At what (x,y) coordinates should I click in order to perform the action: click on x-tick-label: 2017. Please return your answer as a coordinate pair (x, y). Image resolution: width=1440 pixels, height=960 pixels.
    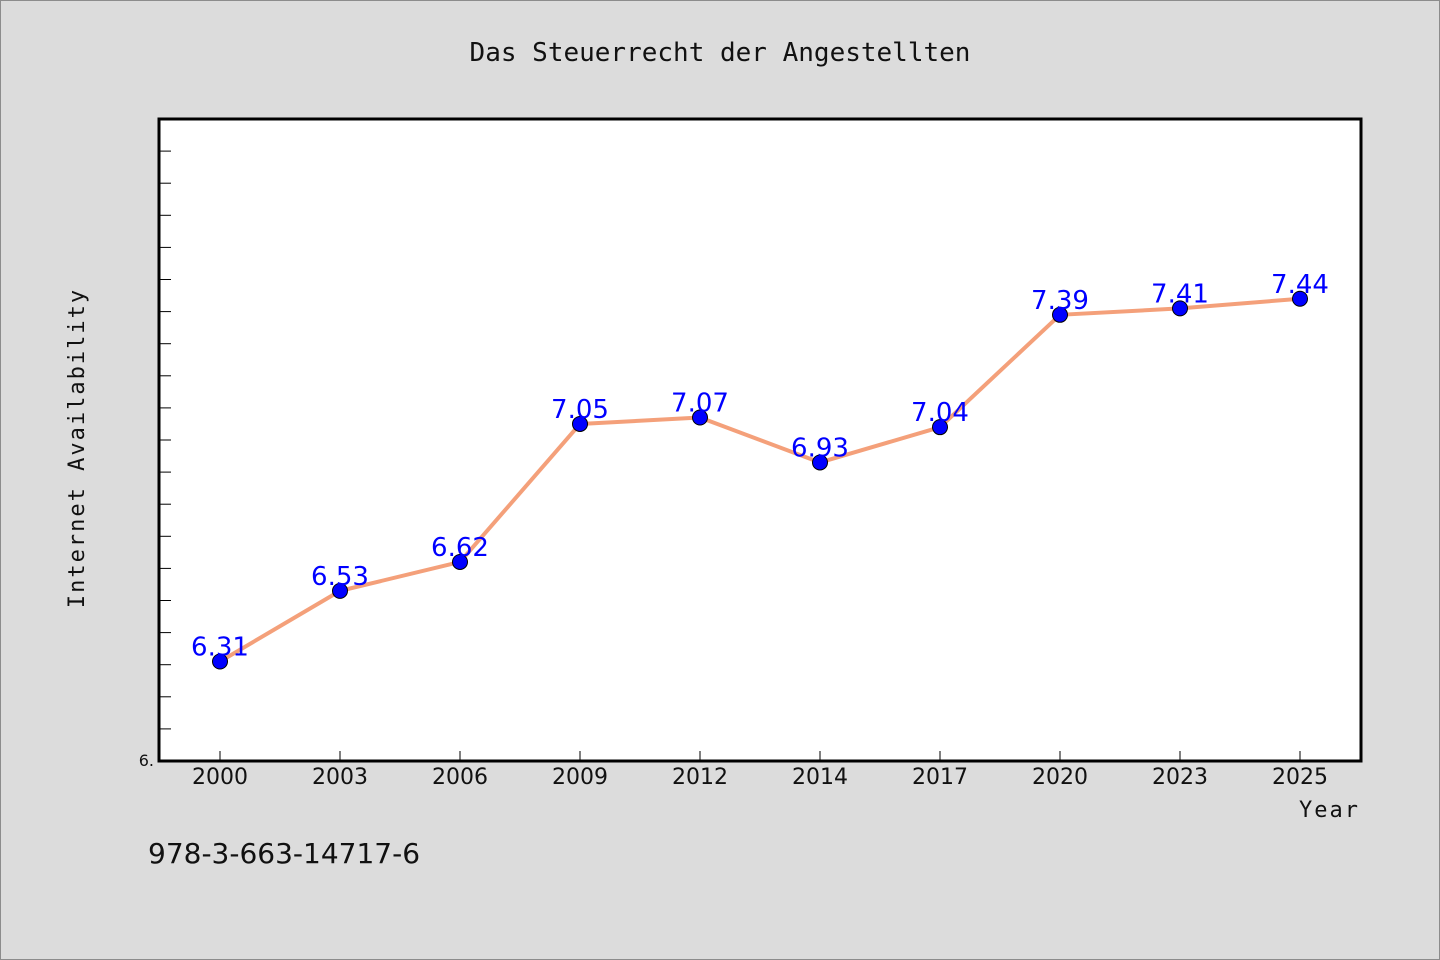
    Looking at the image, I should click on (940, 777).